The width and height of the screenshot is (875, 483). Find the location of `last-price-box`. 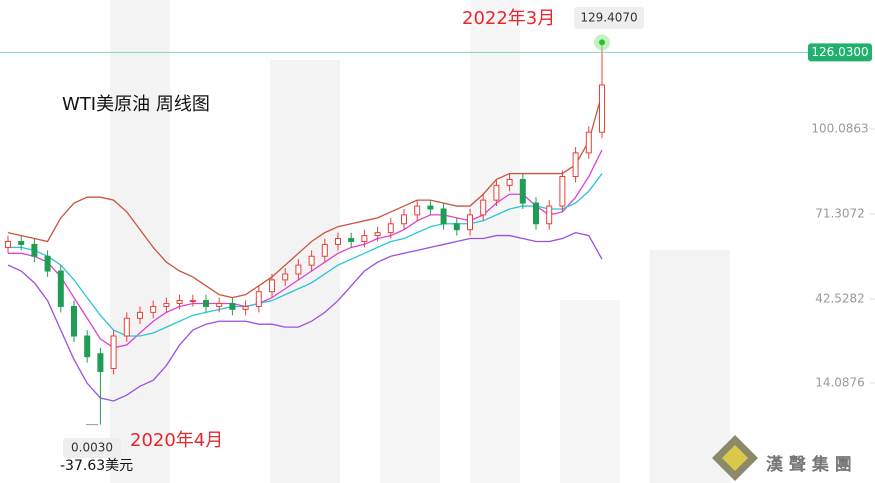

last-price-box is located at coordinates (840, 52).